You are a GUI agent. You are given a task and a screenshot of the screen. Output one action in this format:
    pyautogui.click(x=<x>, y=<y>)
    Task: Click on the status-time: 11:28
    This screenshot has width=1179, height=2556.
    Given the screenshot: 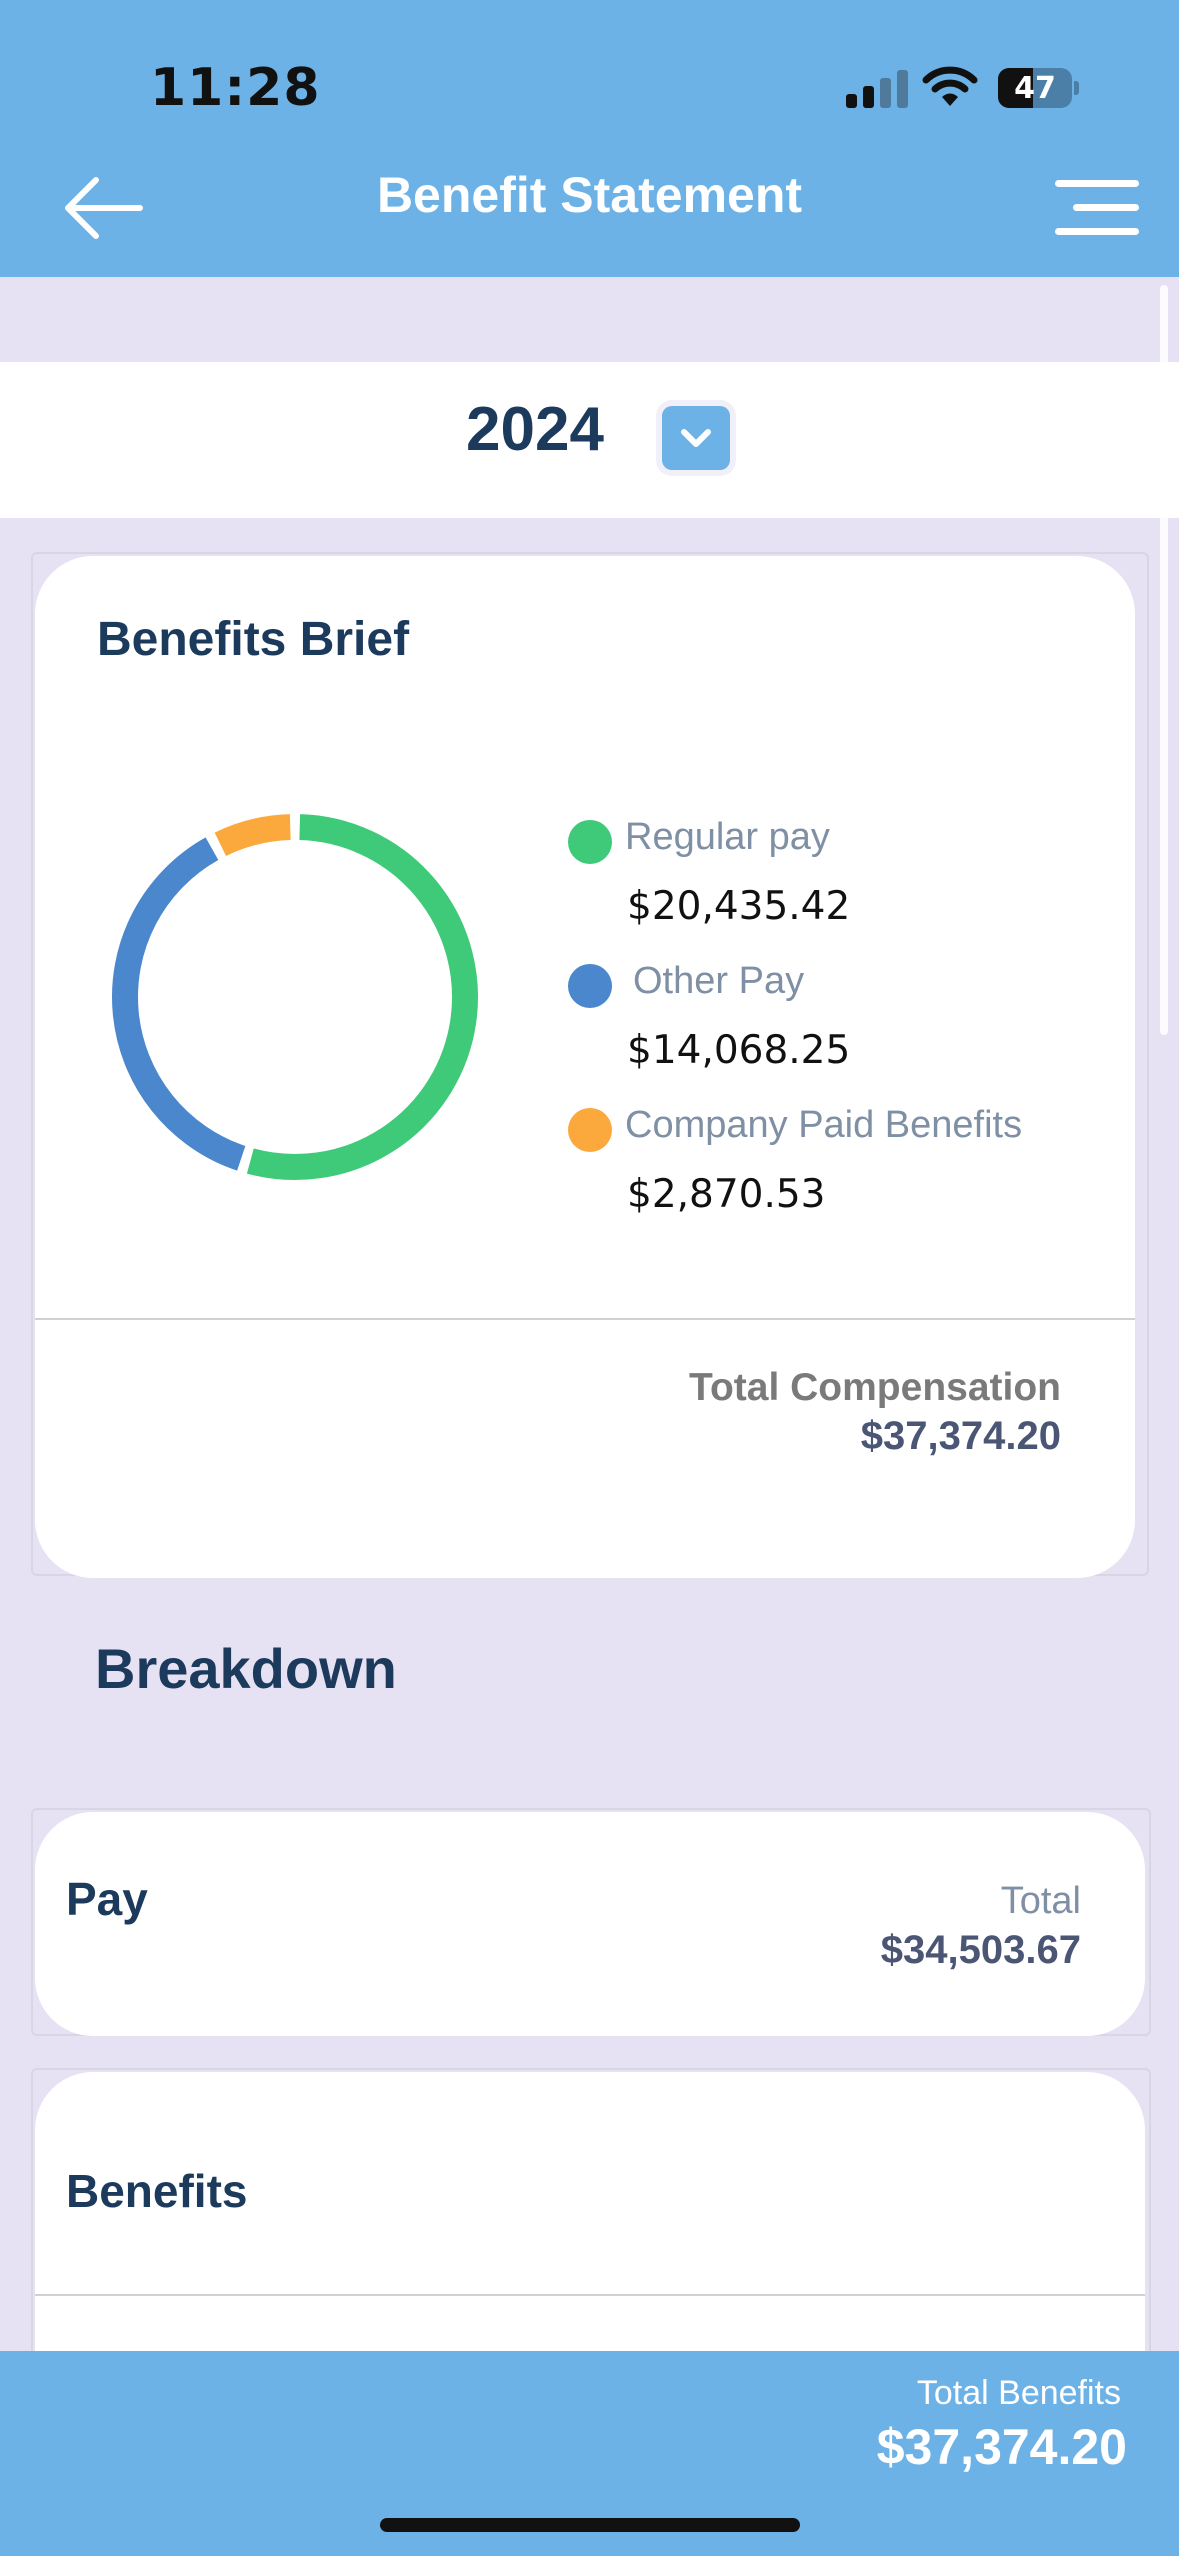 What is the action you would take?
    pyautogui.click(x=235, y=88)
    